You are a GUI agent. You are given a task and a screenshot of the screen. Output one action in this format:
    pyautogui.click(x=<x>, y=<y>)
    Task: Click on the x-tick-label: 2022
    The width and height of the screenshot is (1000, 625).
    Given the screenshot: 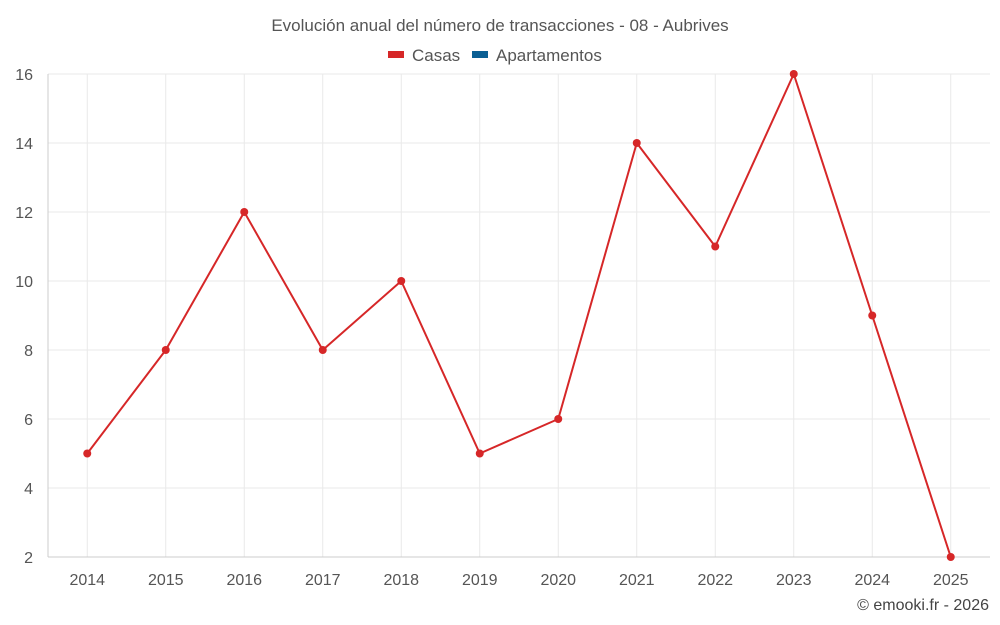 What is the action you would take?
    pyautogui.click(x=715, y=580)
    